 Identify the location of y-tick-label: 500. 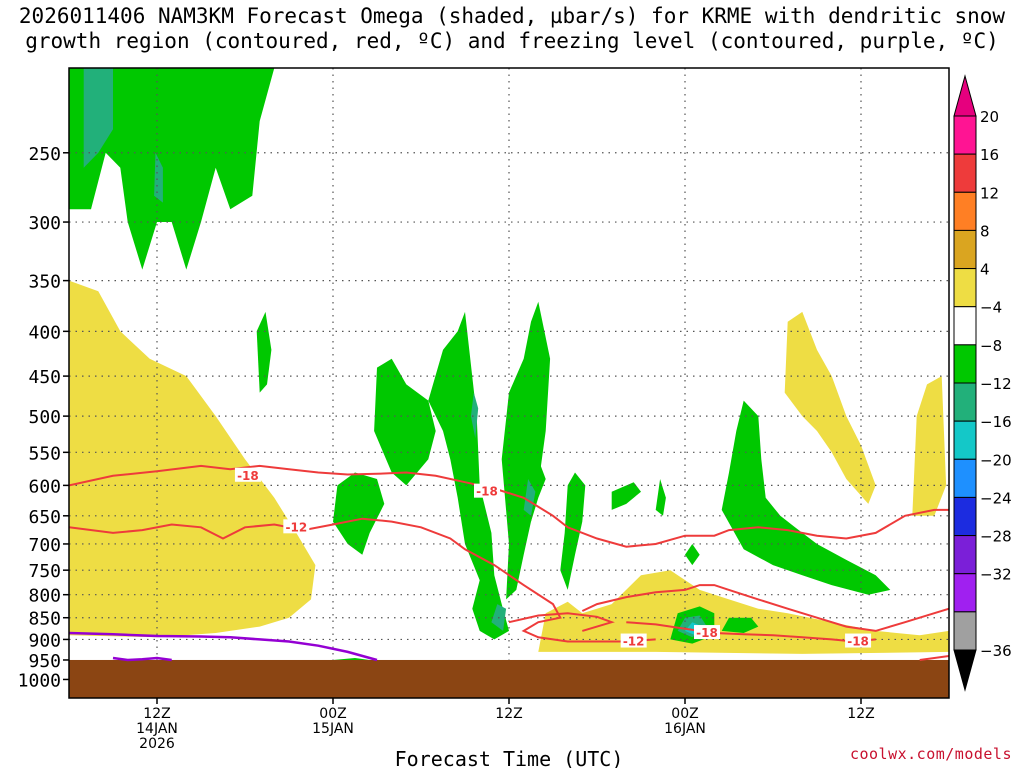
(44, 417).